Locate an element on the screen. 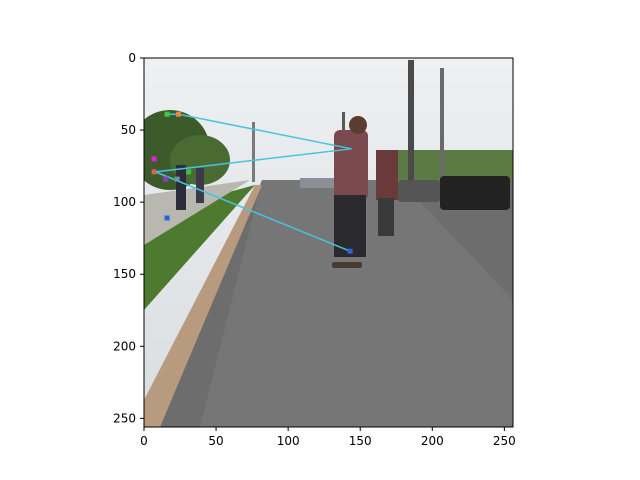 This screenshot has height=480, width=640. y-tick-label: 150 is located at coordinates (124, 274).